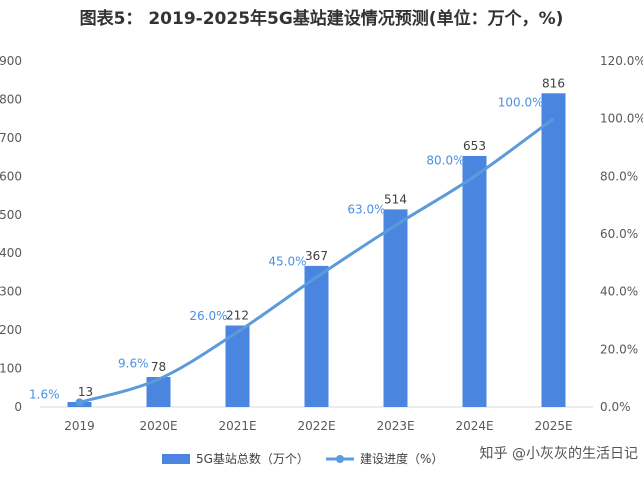 This screenshot has height=478, width=643. What do you see at coordinates (11, 99) in the screenshot?
I see `y-left-tick-label: 800` at bounding box center [11, 99].